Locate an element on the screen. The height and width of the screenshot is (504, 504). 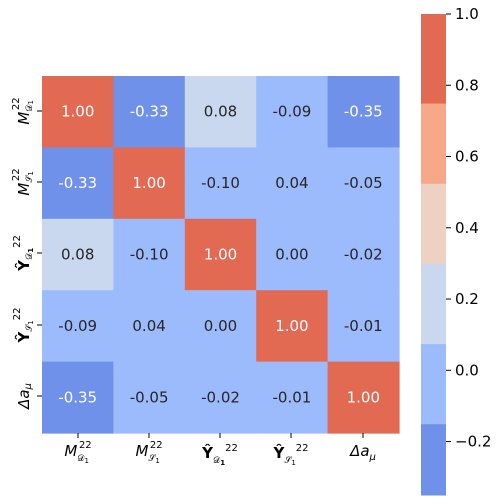
svg-text: M𝒟122 is located at coordinates (23, 110).